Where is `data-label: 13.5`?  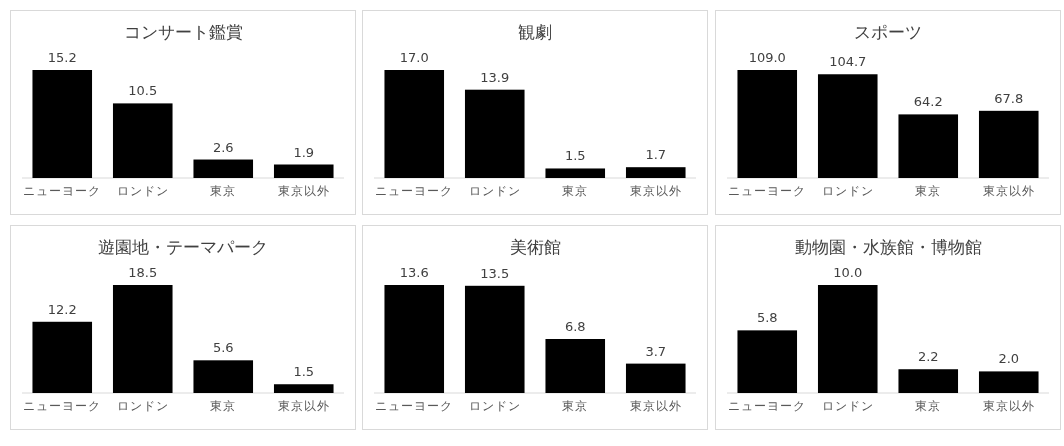 data-label: 13.5 is located at coordinates (495, 273).